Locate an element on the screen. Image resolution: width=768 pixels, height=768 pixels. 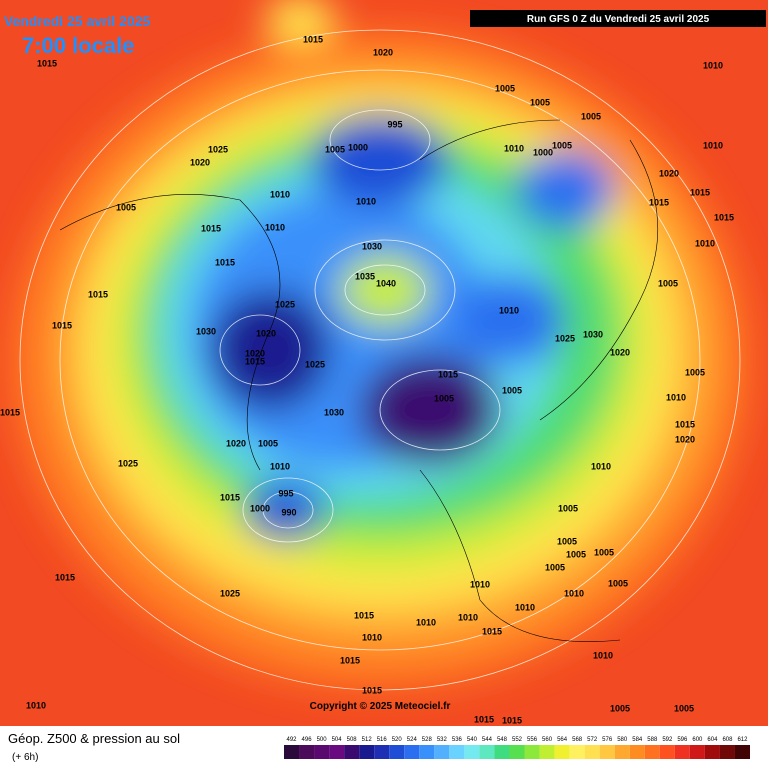
colorbar-label: 500 is located at coordinates (322, 740).